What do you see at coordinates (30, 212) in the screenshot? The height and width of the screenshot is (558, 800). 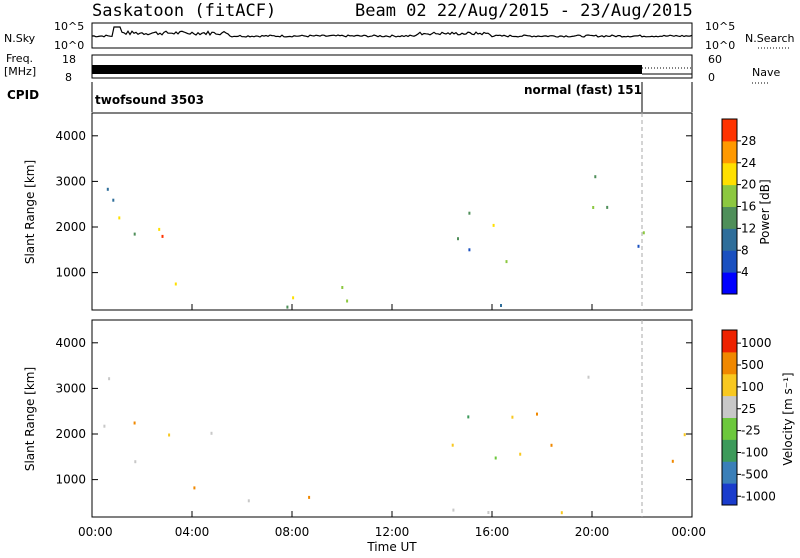 I see `power-ylabel: Slant Range [km]` at bounding box center [30, 212].